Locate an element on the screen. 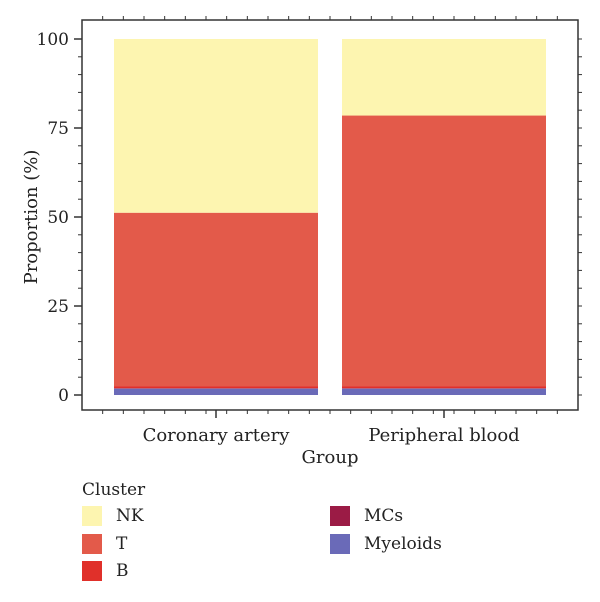  y-tick-label: 75 is located at coordinates (58, 129).